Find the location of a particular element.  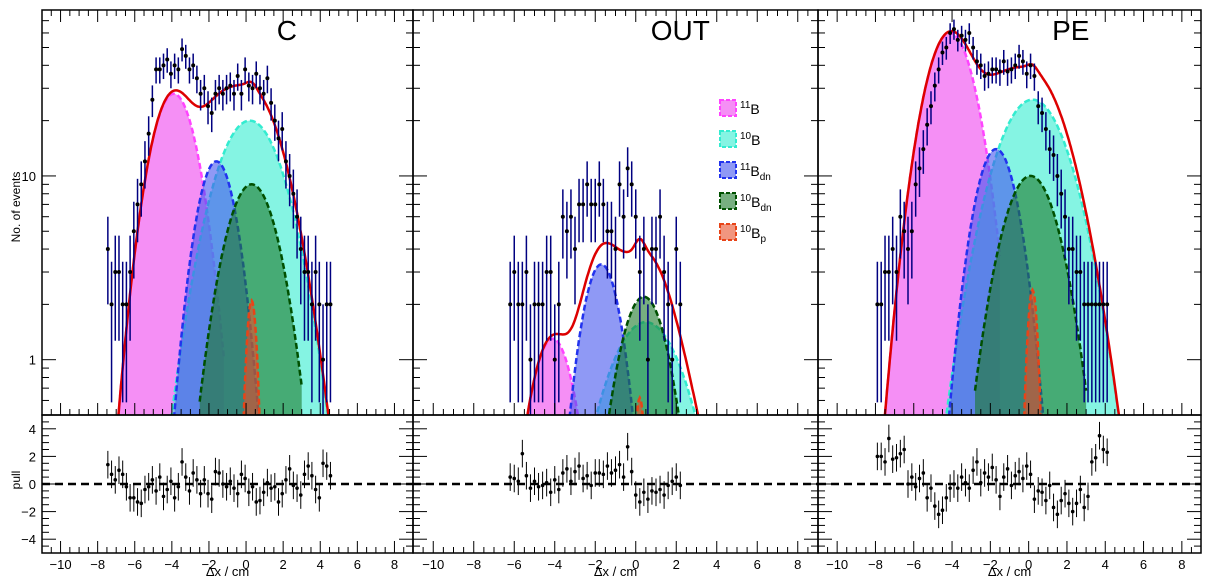

legend-base: B is located at coordinates (754, 109).